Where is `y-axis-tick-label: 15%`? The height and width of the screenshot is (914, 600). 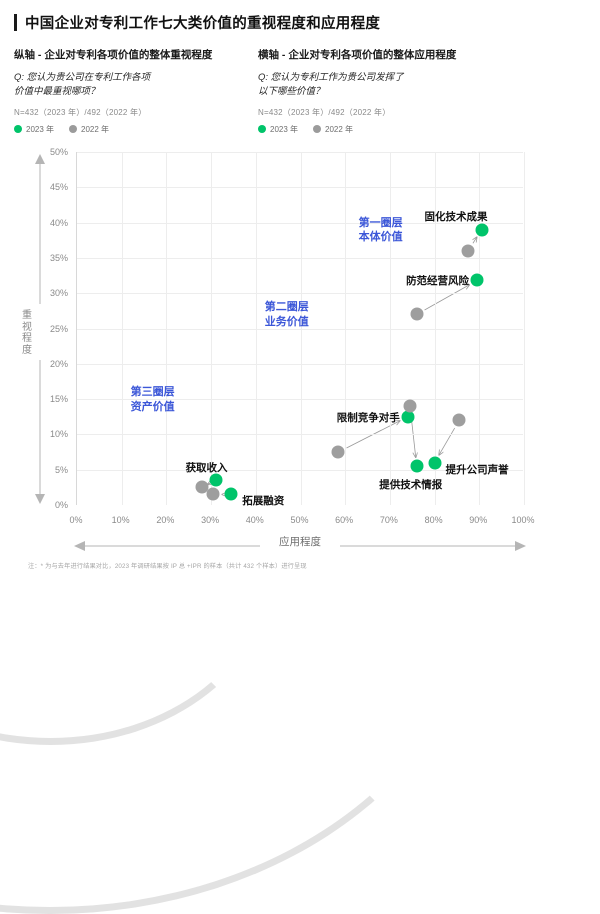
y-axis-tick-label: 15% is located at coordinates (58, 399).